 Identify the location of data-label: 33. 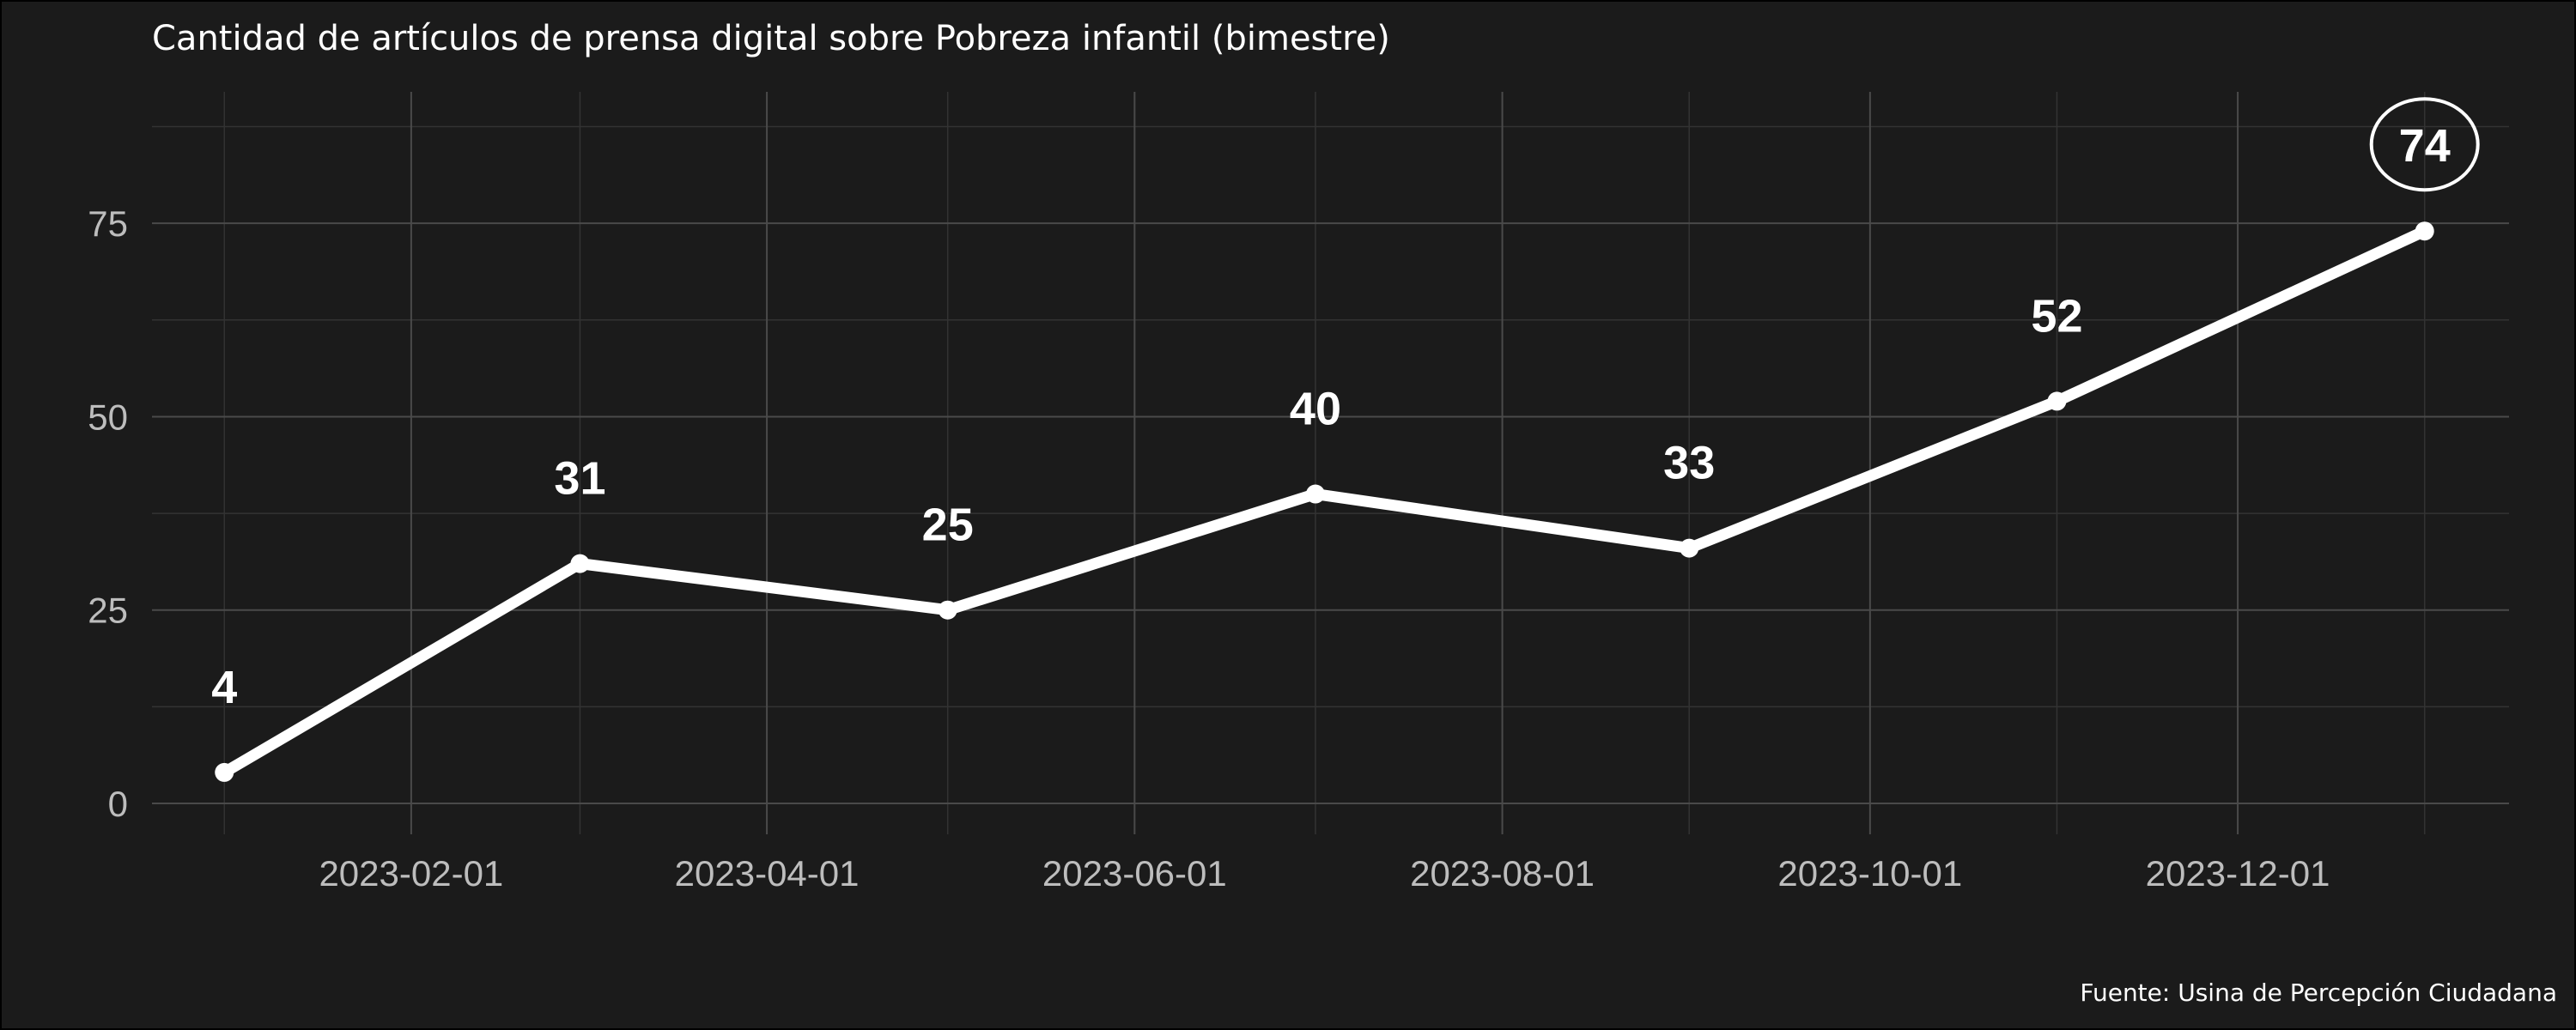
(1689, 463).